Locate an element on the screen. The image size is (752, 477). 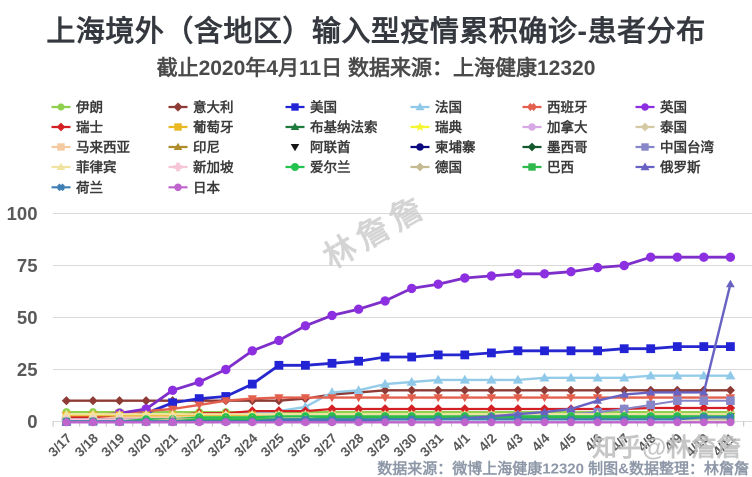
svg-text: 4/5 is located at coordinates (567, 442).